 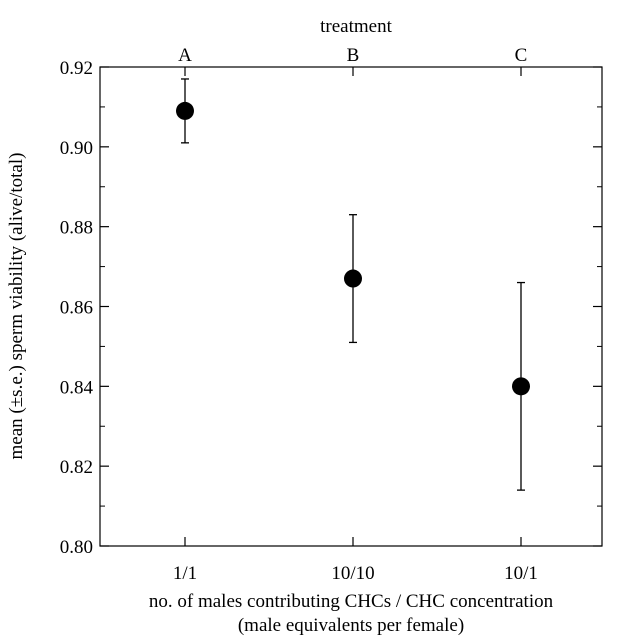 I want to click on top-tick-label: C, so click(x=521, y=55).